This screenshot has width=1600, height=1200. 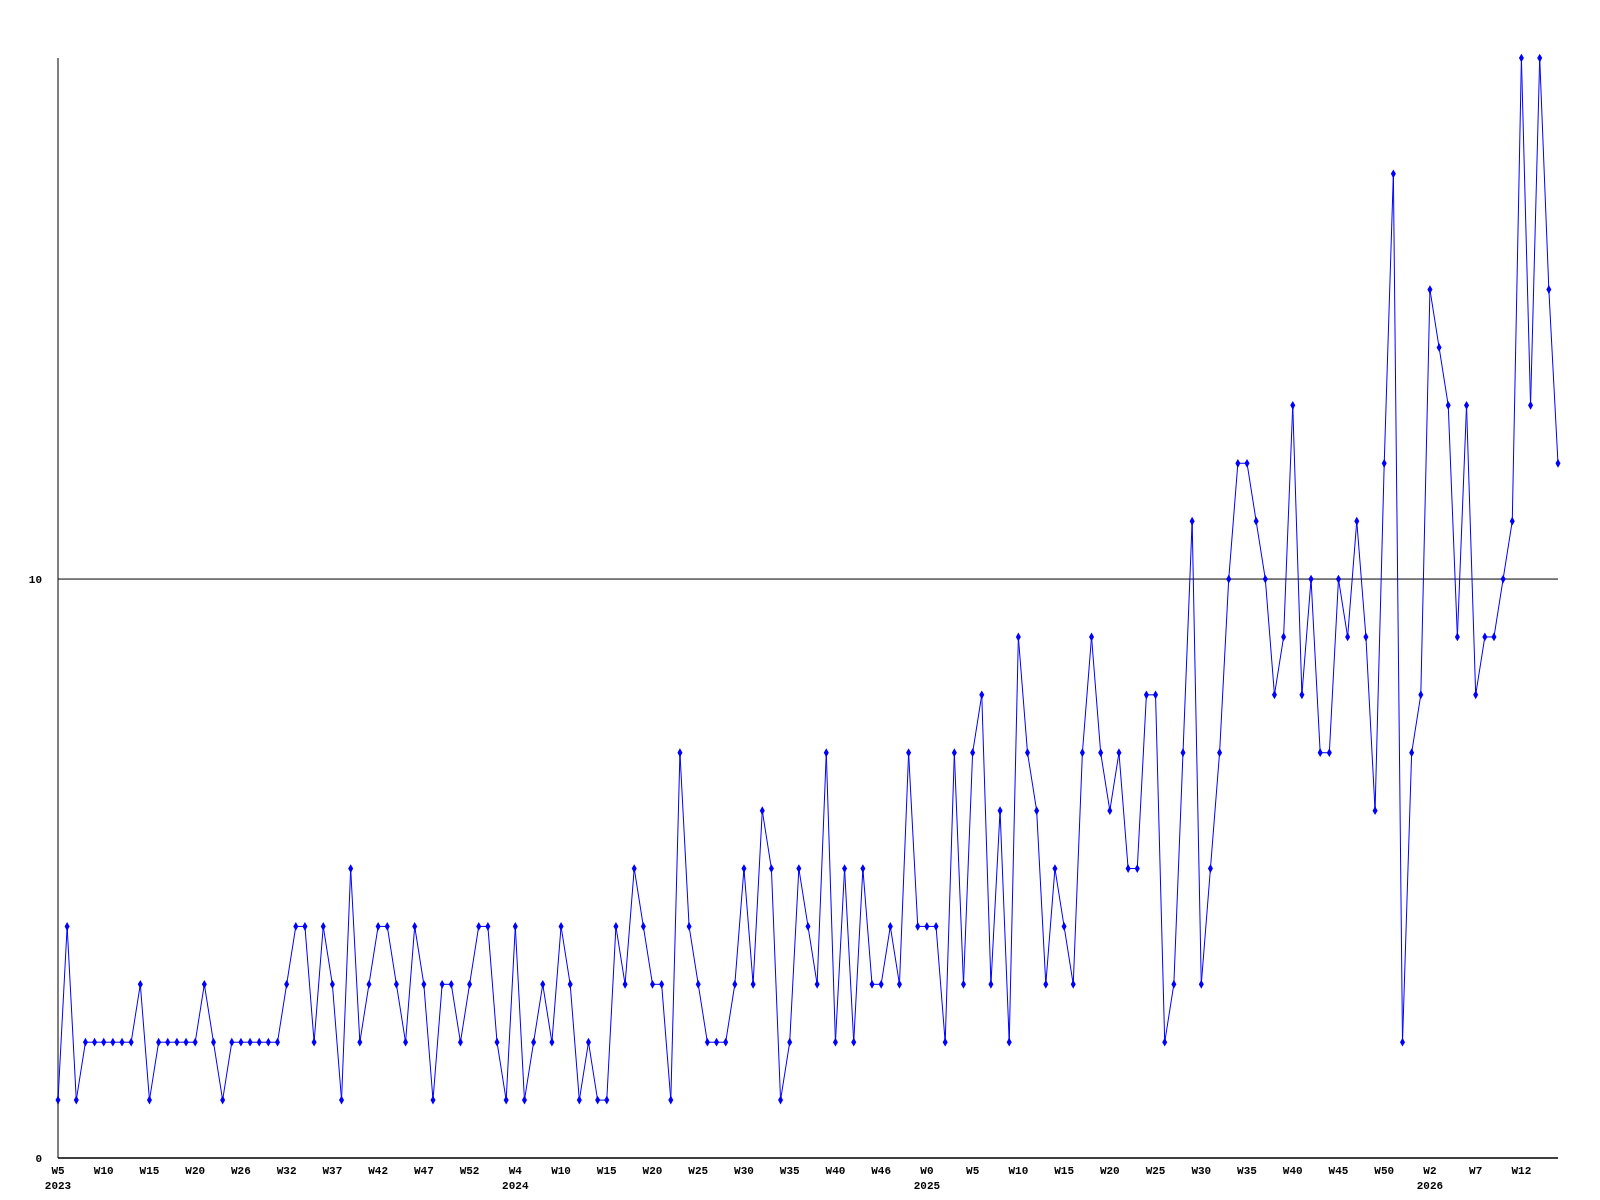 I want to click on x-tick-label: W2 2026, so click(x=1430, y=1178).